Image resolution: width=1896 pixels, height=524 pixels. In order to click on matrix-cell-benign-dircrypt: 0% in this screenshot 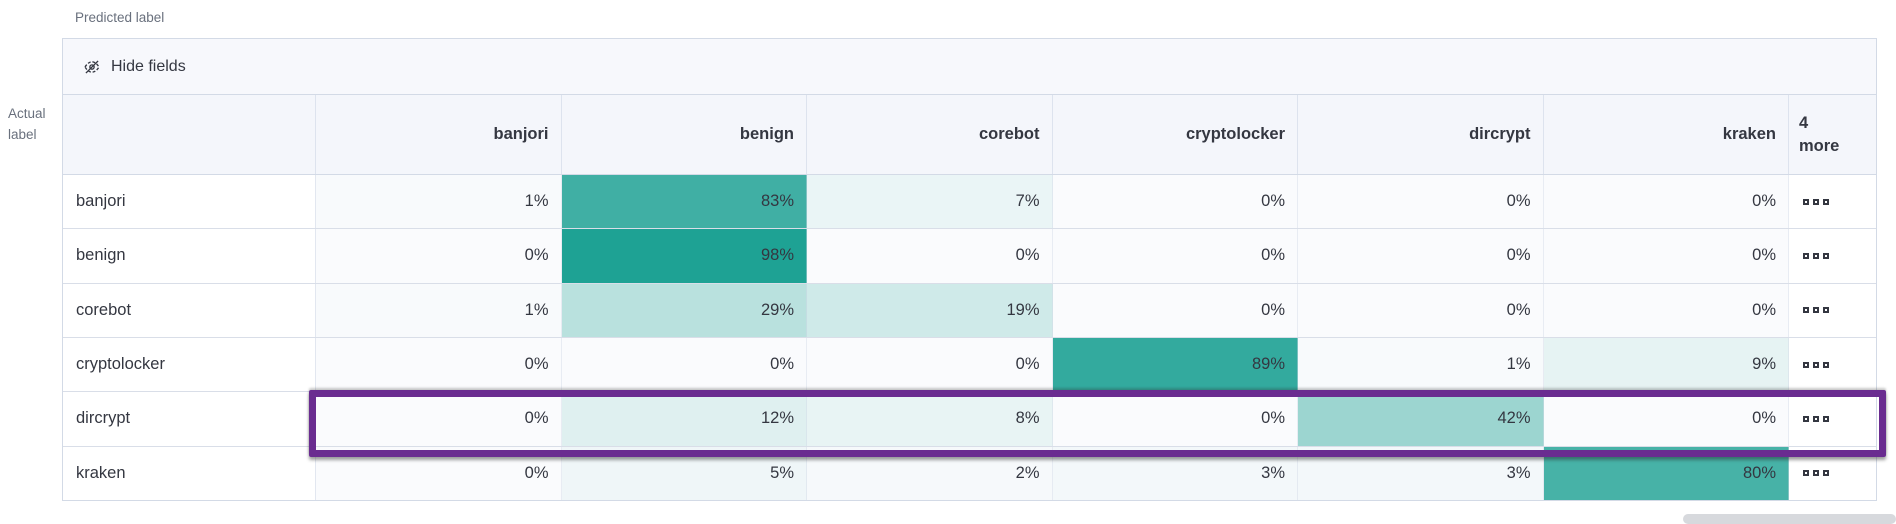, I will do `click(1421, 256)`.